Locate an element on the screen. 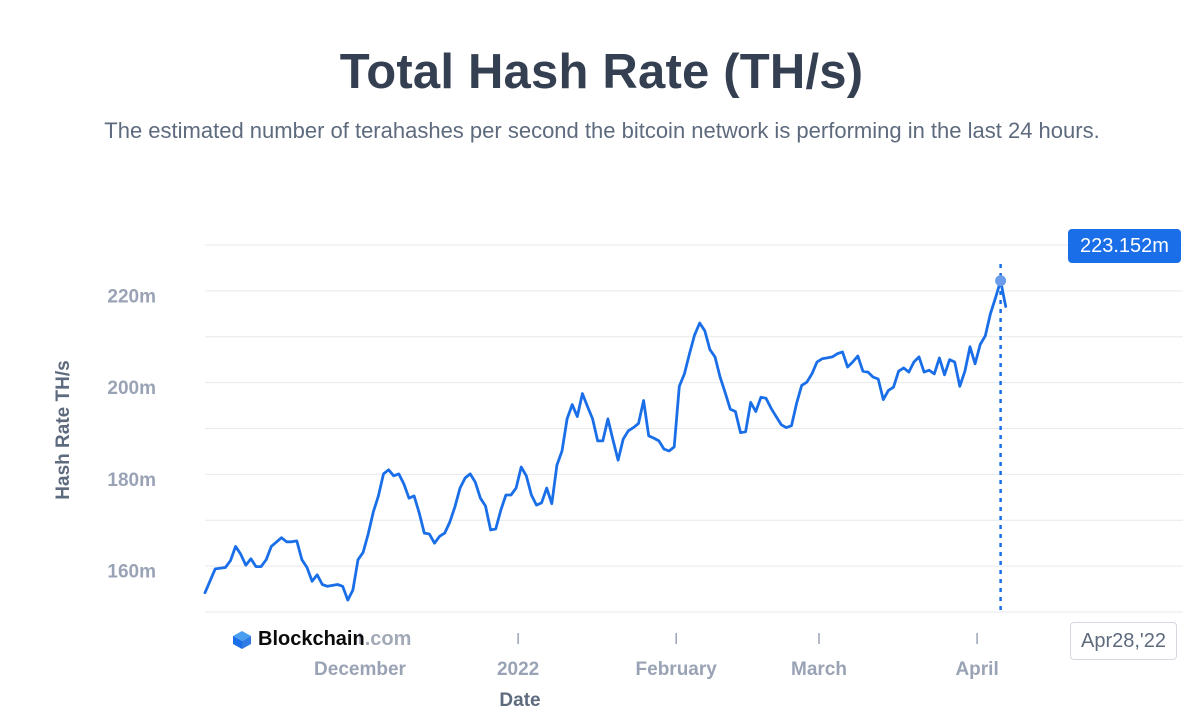 The height and width of the screenshot is (727, 1183). blockchain-logo-icon is located at coordinates (242, 639).